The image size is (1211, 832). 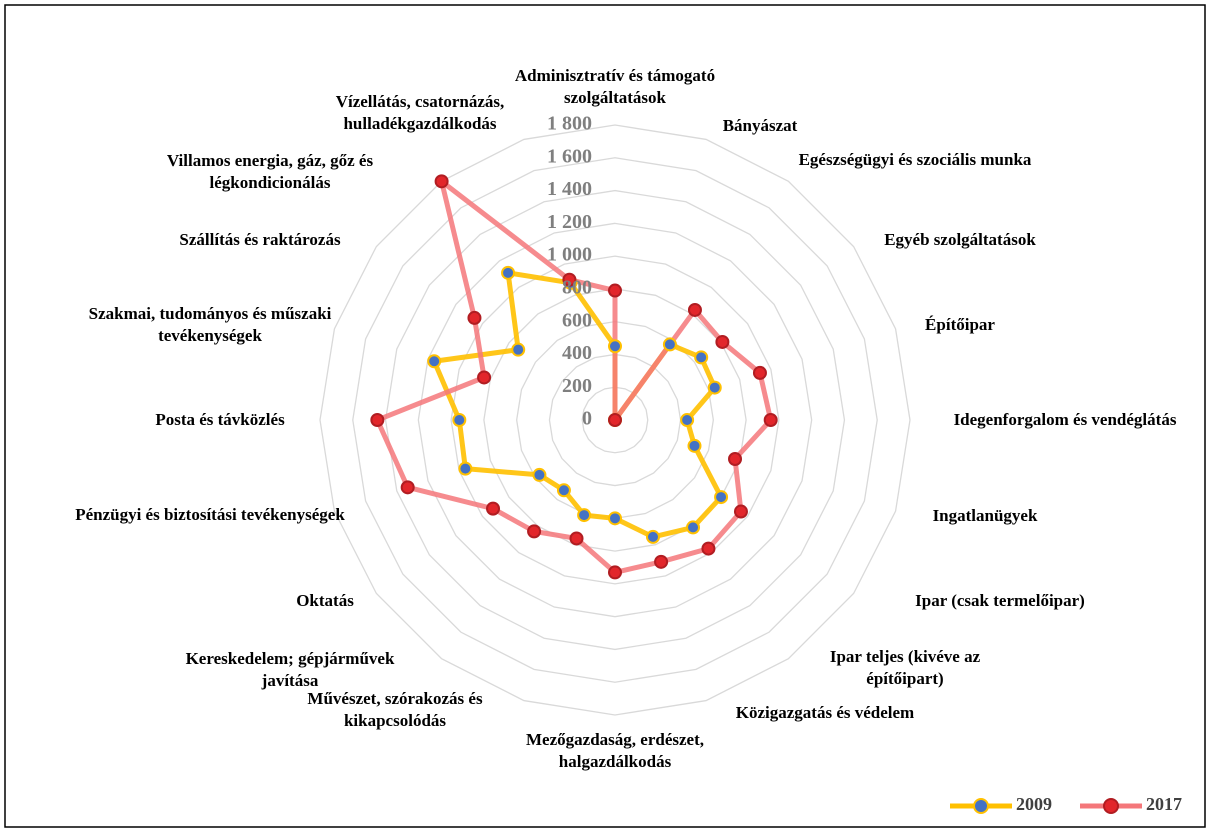 I want to click on y-tick-label: 1 400, so click(x=569, y=189).